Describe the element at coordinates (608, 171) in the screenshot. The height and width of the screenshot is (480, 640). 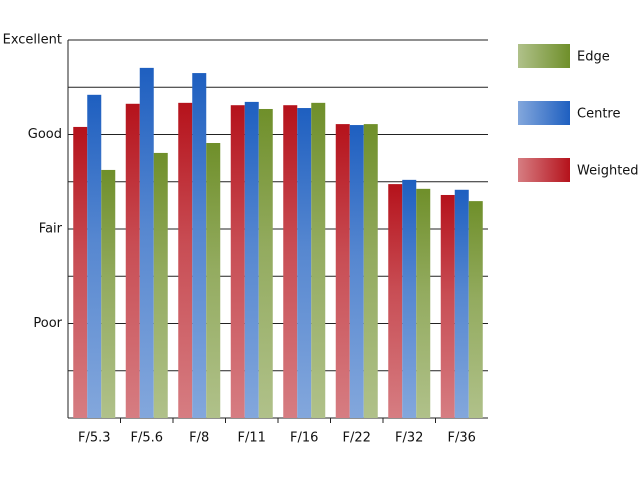
I see `legend-label: Weighted` at that location.